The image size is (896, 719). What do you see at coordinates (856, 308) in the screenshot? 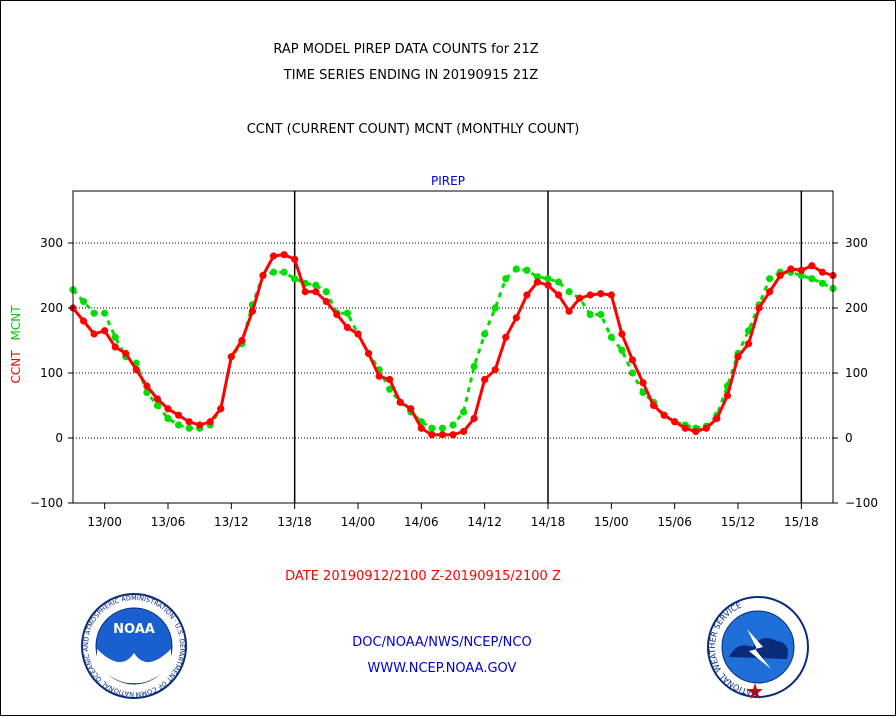
I see `ytick-label-right: 200` at bounding box center [856, 308].